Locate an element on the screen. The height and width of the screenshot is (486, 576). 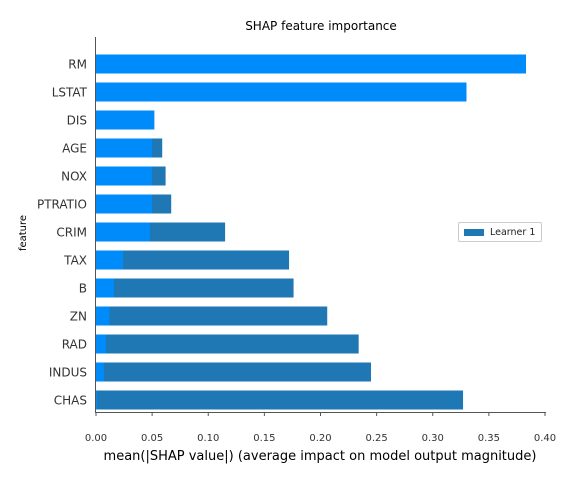
legend-swatch is located at coordinates (474, 232).